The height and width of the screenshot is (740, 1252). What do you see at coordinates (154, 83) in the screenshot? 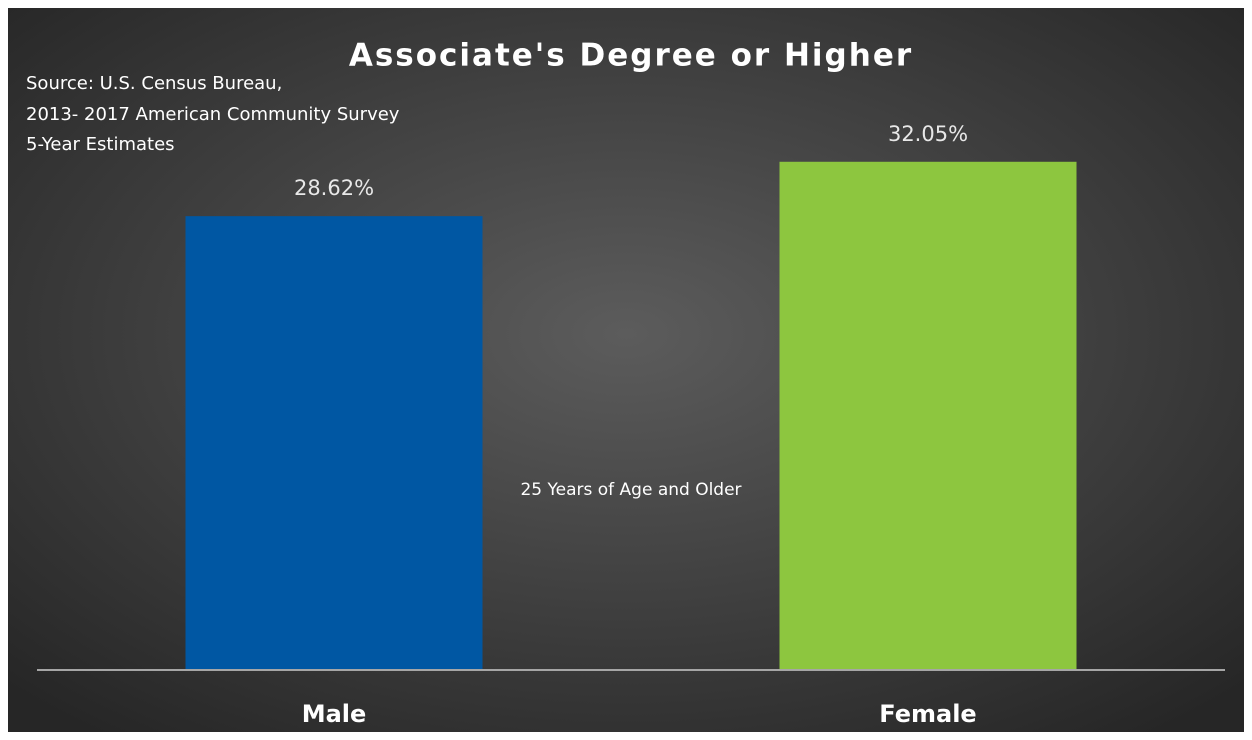
I see `source-note: Source: U.S. Census Bureau,` at bounding box center [154, 83].